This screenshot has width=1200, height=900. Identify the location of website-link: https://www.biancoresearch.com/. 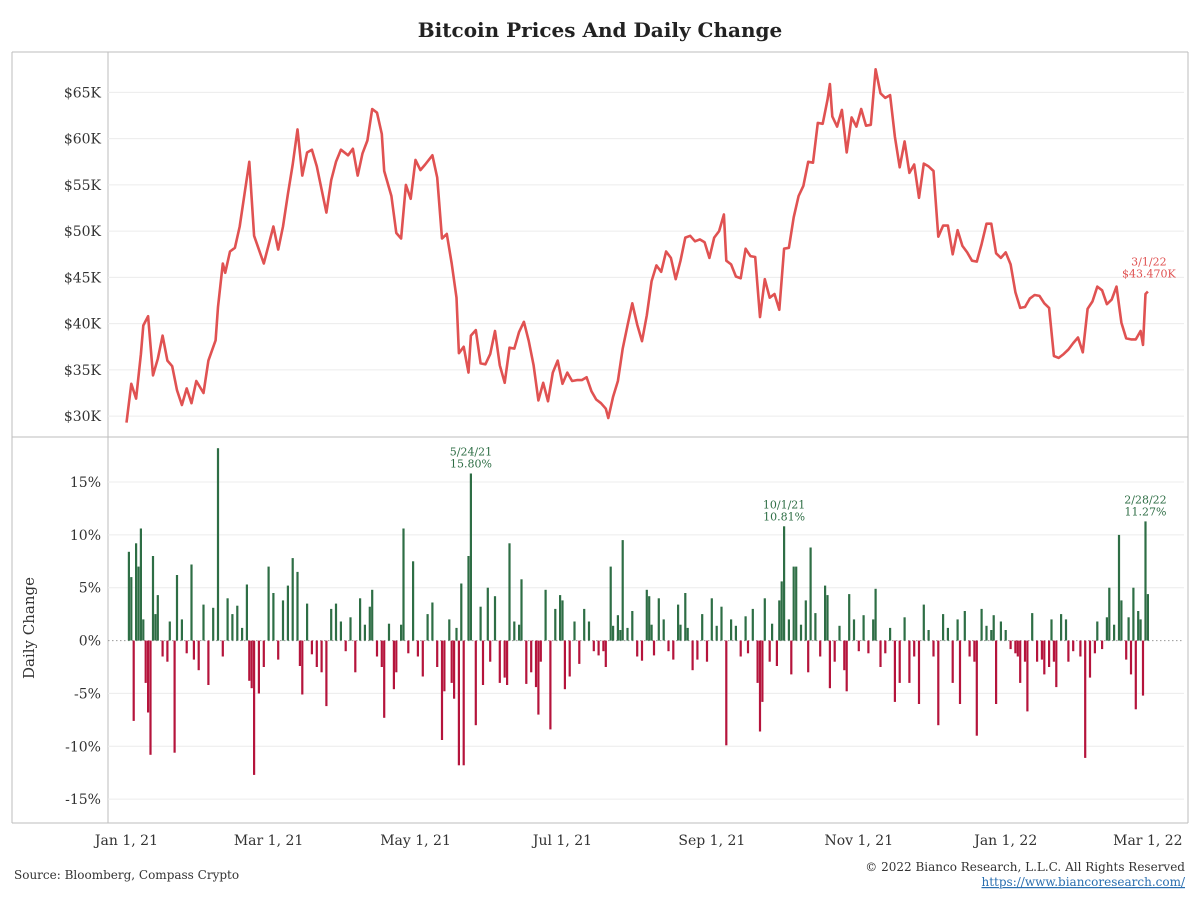
(1083, 882).